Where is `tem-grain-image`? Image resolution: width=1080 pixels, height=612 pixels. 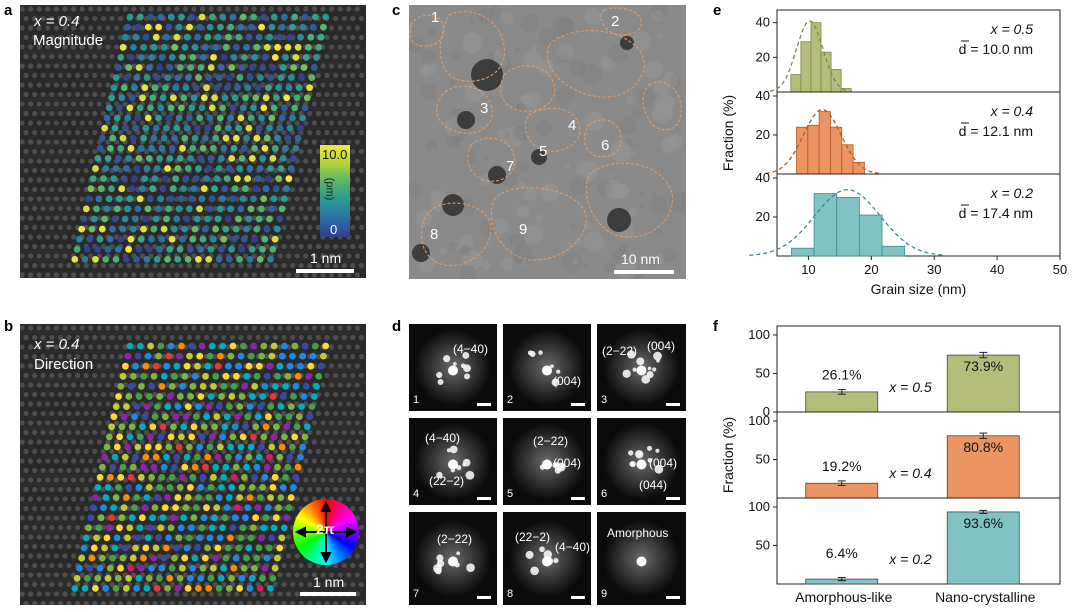 tem-grain-image is located at coordinates (547, 142).